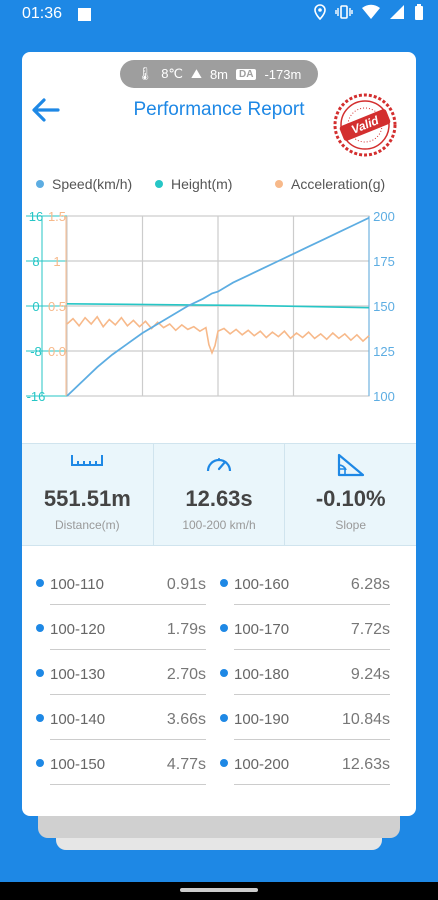  Describe the element at coordinates (78, 674) in the screenshot. I see `split-range: 100-130` at that location.